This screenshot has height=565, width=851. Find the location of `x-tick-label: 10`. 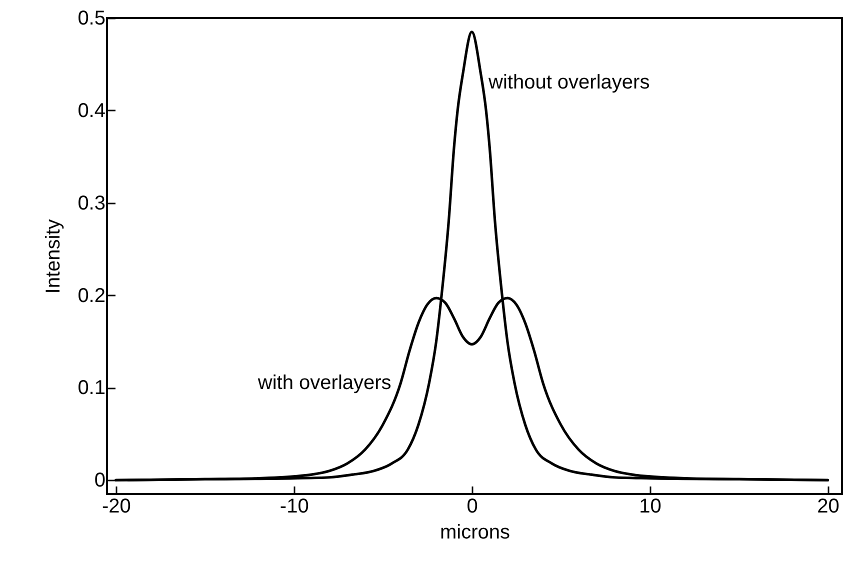

x-tick-label: 10 is located at coordinates (650, 507).